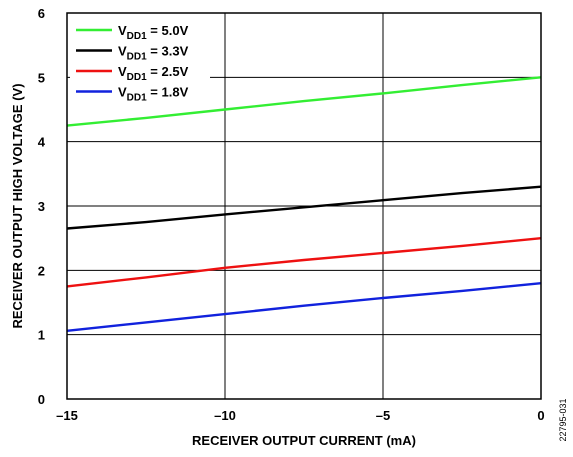 The image size is (573, 457). What do you see at coordinates (67, 415) in the screenshot?
I see `x-tick-label: –15` at bounding box center [67, 415].